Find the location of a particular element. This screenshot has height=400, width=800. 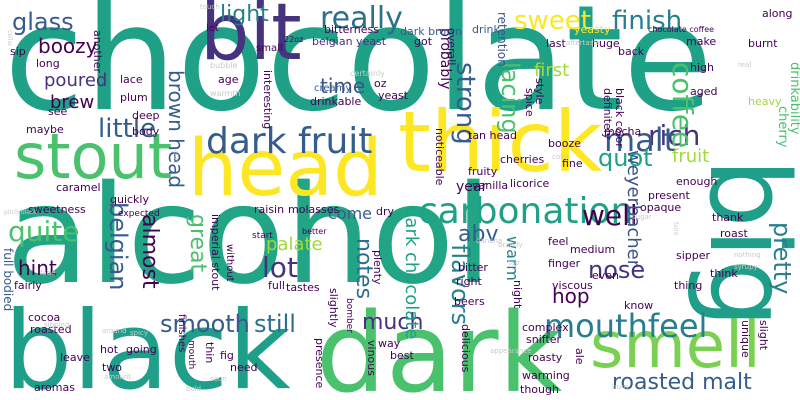

word: pitch black is located at coordinates (20, 212).